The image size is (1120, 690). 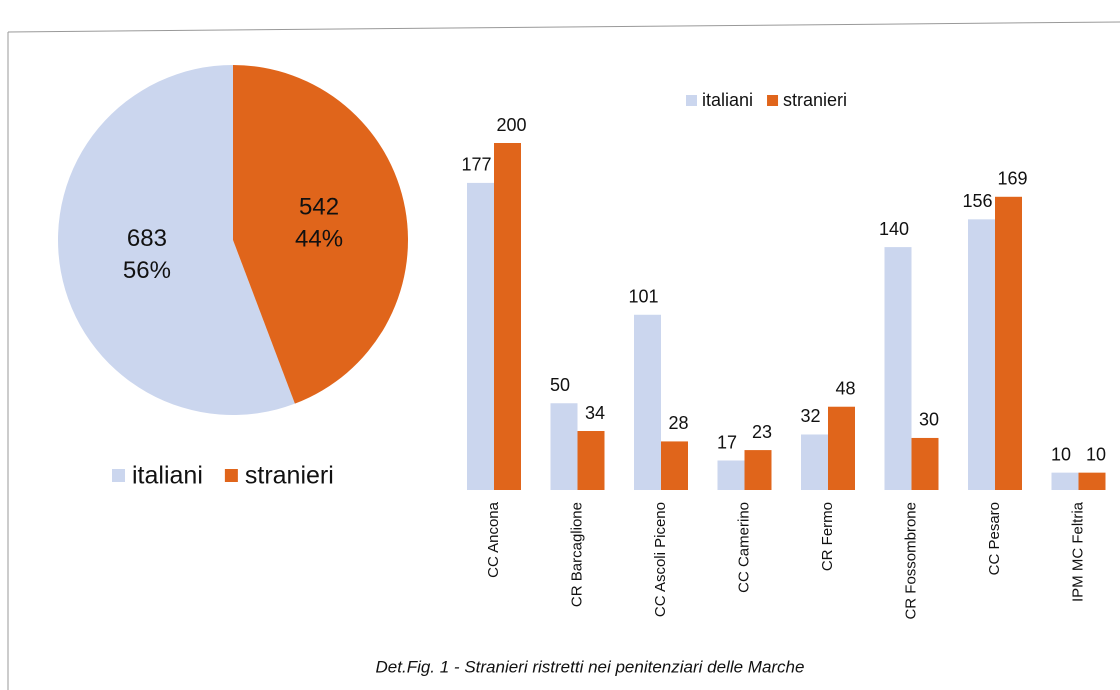 I want to click on value-label: 200, so click(x=511, y=125).